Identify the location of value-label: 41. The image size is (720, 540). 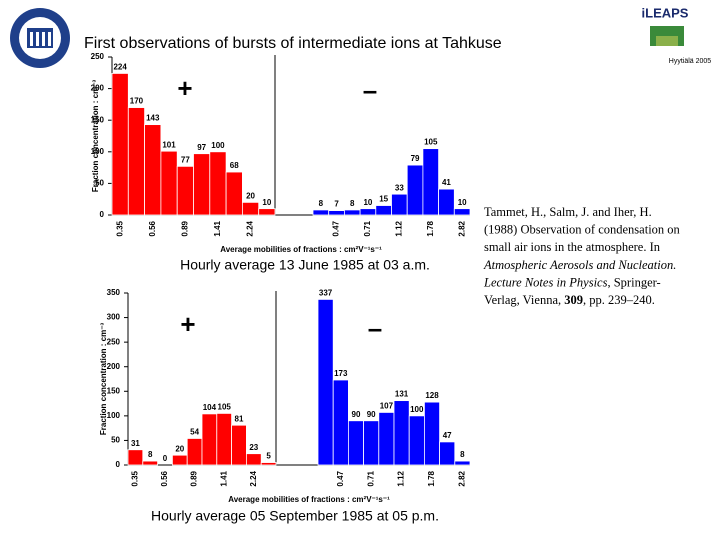
(446, 182).